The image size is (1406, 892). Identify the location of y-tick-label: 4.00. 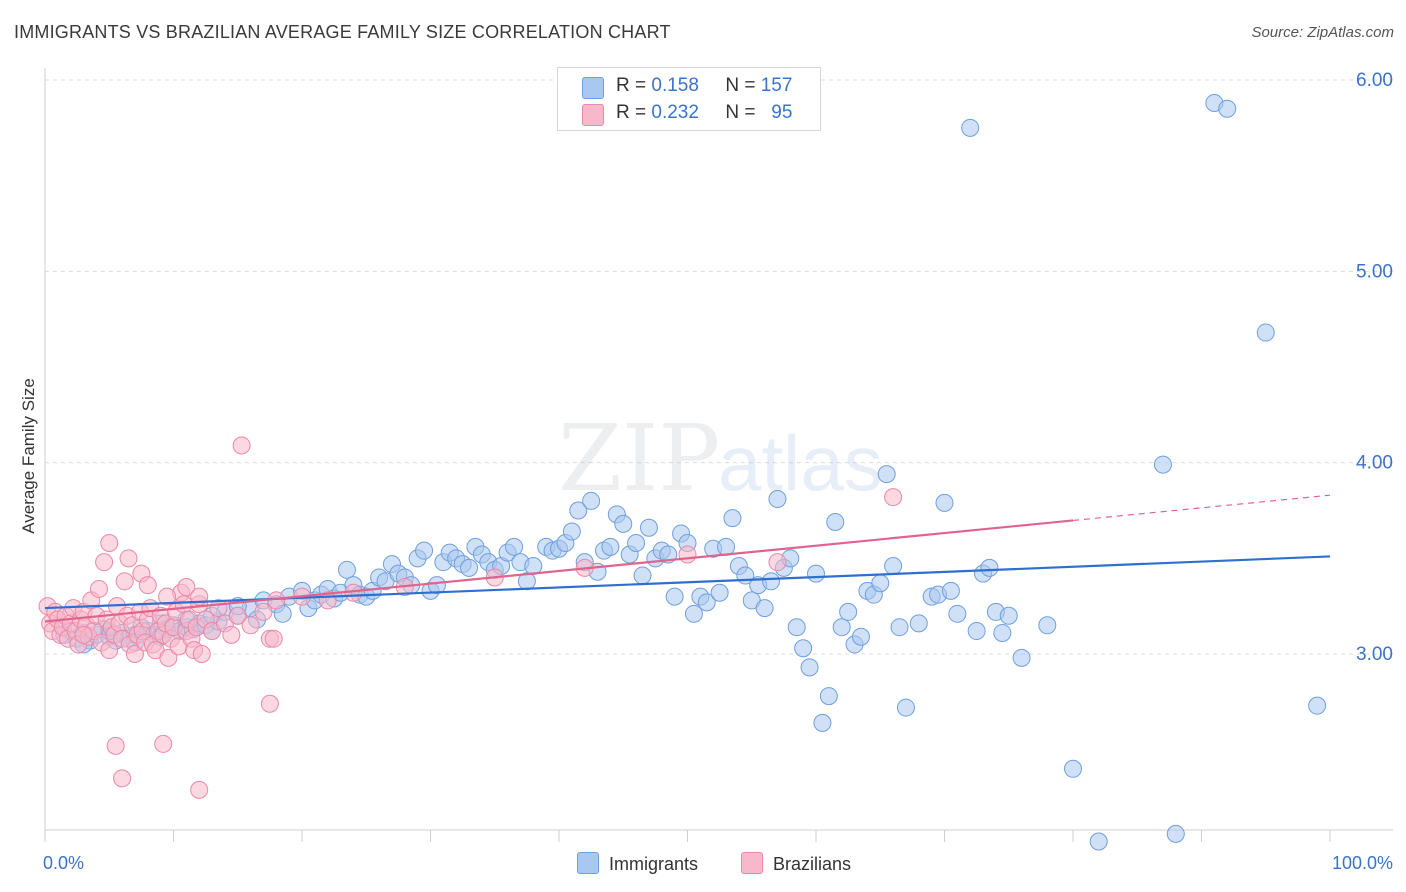
(1374, 463).